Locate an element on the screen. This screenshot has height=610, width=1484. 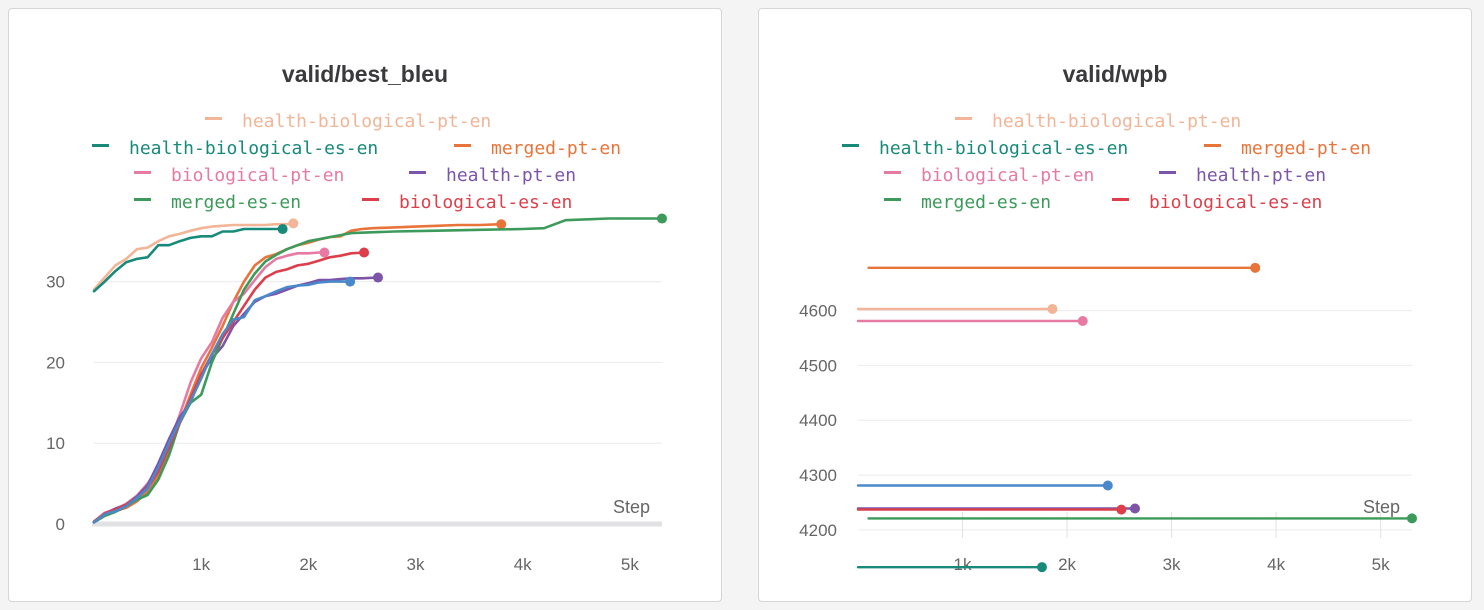
series-line-health-pt-en is located at coordinates (236, 399).